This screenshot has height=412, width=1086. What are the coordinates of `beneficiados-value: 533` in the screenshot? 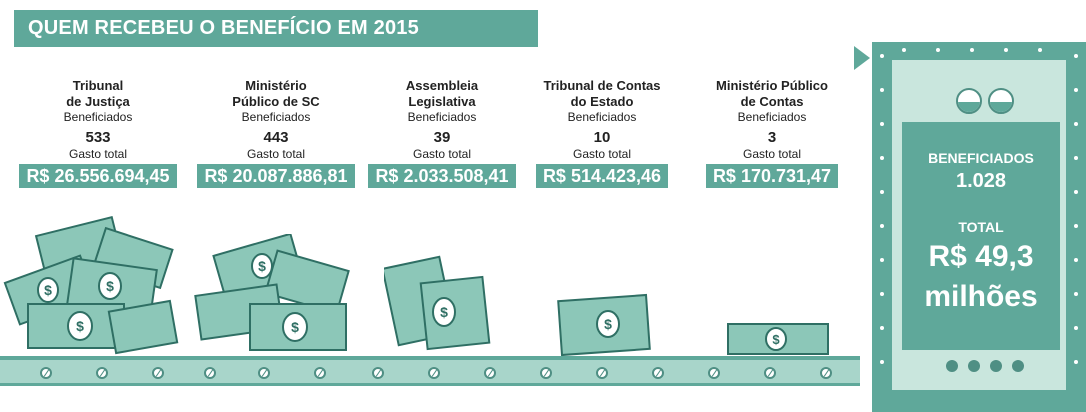 It's located at (98, 137).